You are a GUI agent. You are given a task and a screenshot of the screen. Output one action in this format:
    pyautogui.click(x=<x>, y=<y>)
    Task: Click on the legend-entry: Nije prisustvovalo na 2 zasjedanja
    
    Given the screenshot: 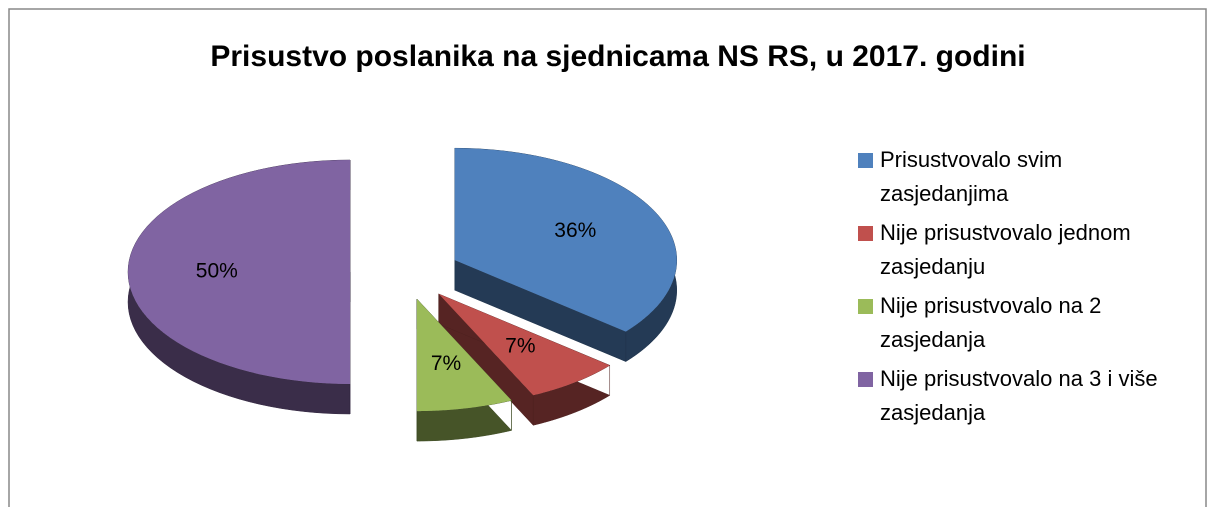 What is the action you would take?
    pyautogui.click(x=1018, y=323)
    